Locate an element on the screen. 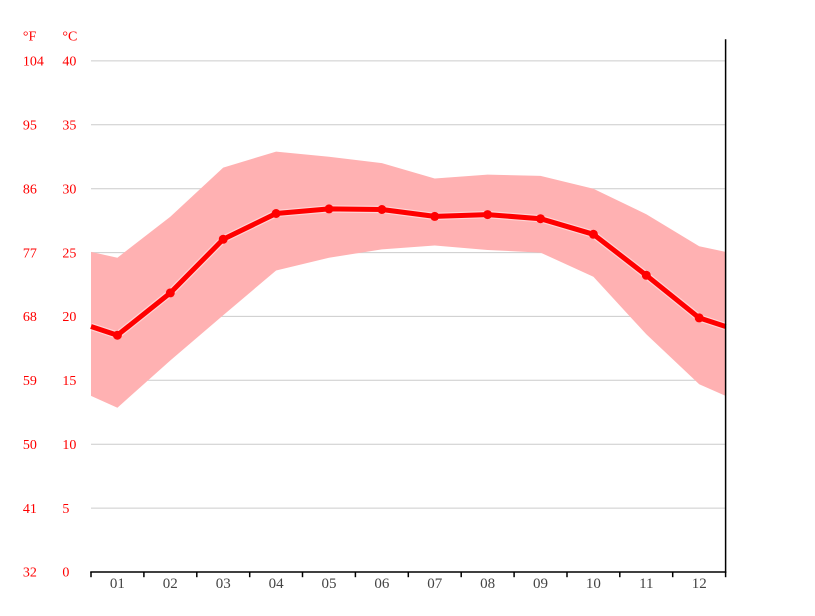  svg-text: 25 is located at coordinates (69, 253).